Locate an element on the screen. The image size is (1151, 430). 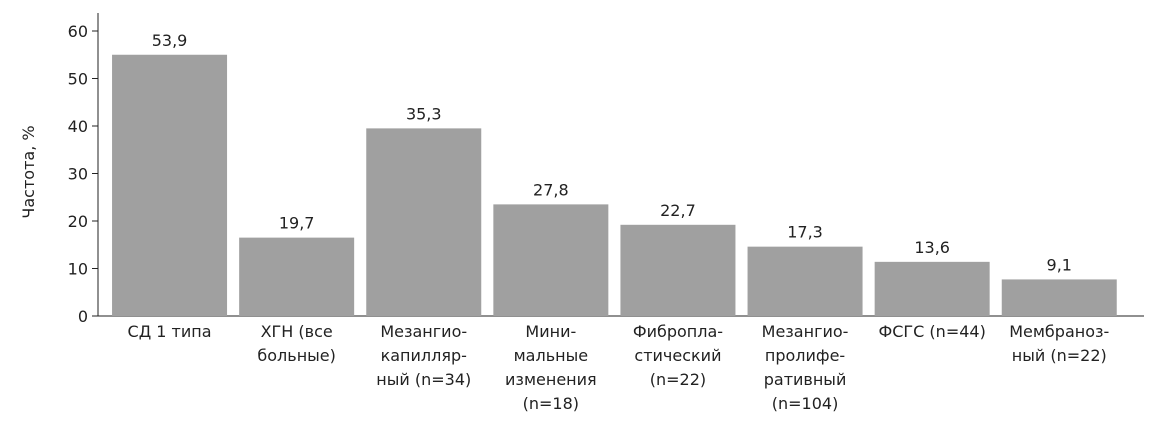
data-label: 13,6 is located at coordinates (932, 247).